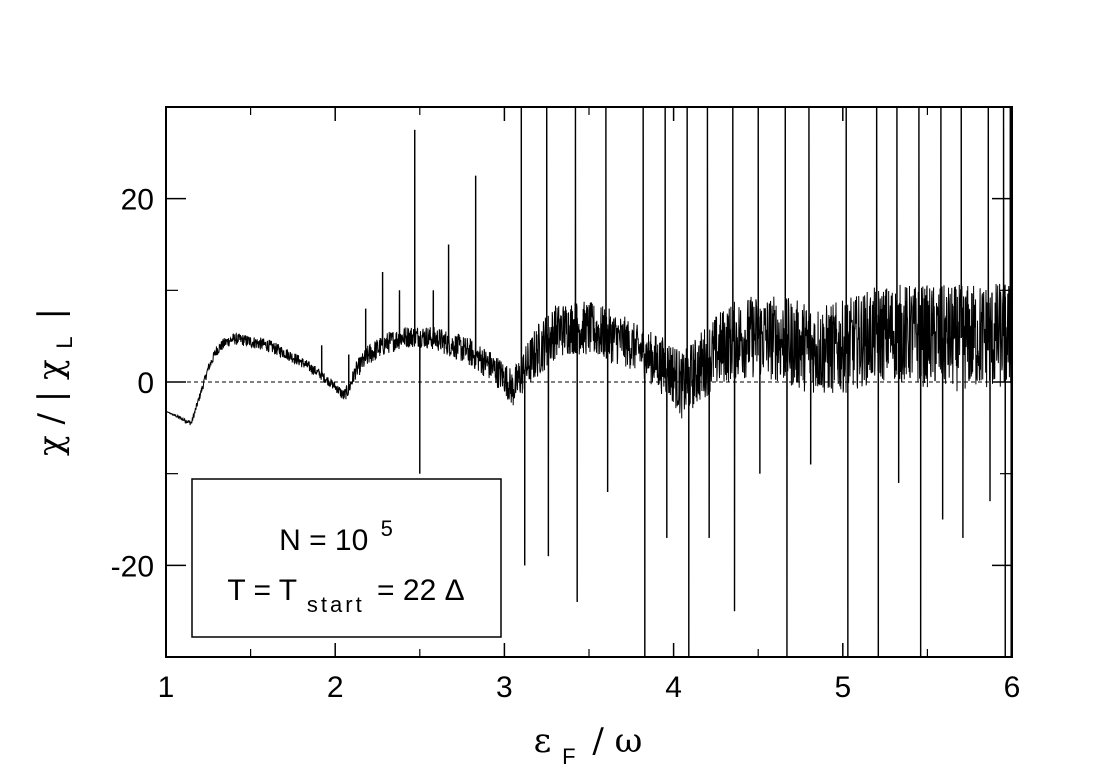 This screenshot has width=1113, height=770. I want to click on legend: N = 10 5 T = T start = 22 Δ, so click(346, 558).